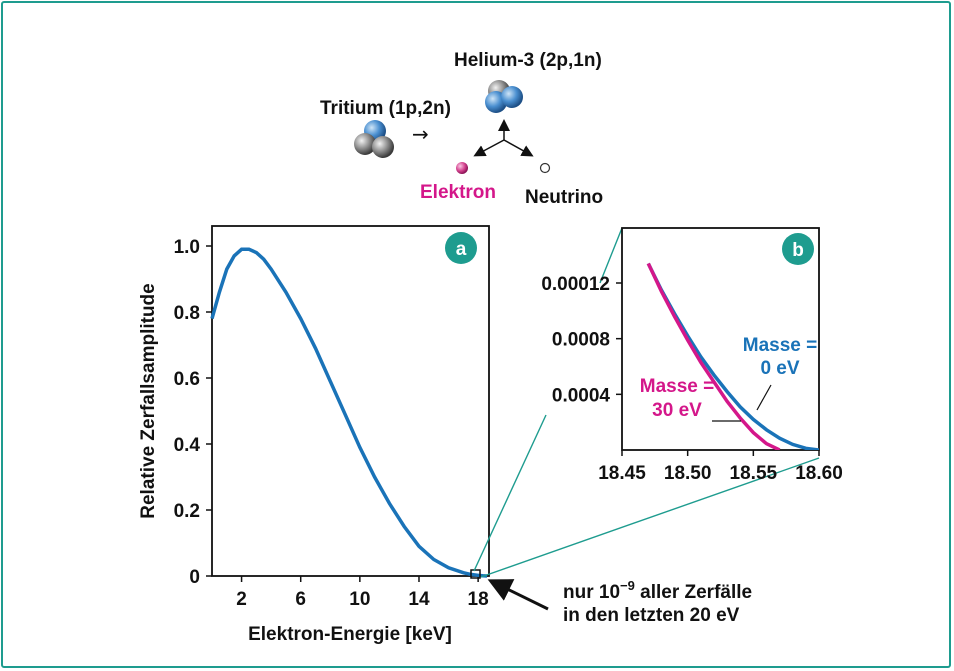  Describe the element at coordinates (528, 60) in the screenshot. I see `helium-label: Helium-3 (2p,1n)` at that location.